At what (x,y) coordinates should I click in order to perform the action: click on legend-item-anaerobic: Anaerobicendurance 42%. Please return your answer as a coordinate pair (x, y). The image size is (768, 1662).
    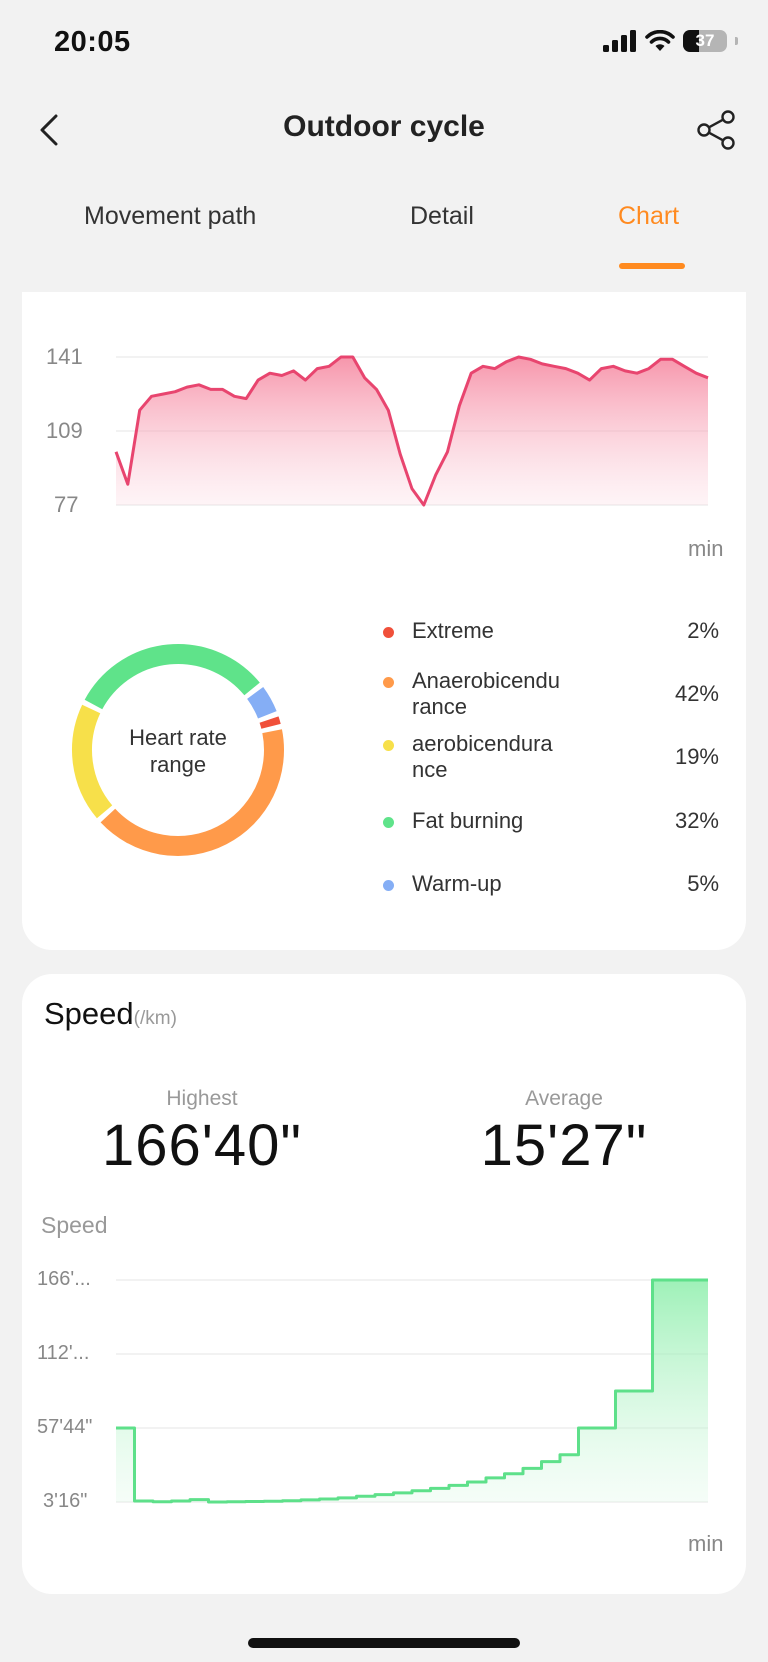
    Looking at the image, I should click on (551, 694).